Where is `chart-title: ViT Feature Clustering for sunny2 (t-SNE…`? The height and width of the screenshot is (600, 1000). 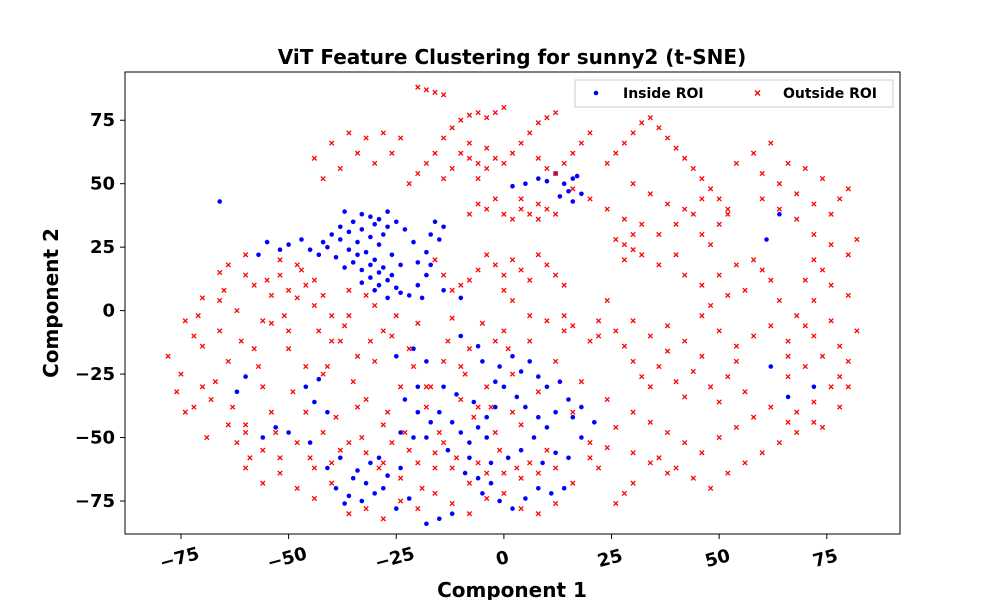
chart-title: ViT Feature Clustering for sunny2 (t-SNE… is located at coordinates (512, 57).